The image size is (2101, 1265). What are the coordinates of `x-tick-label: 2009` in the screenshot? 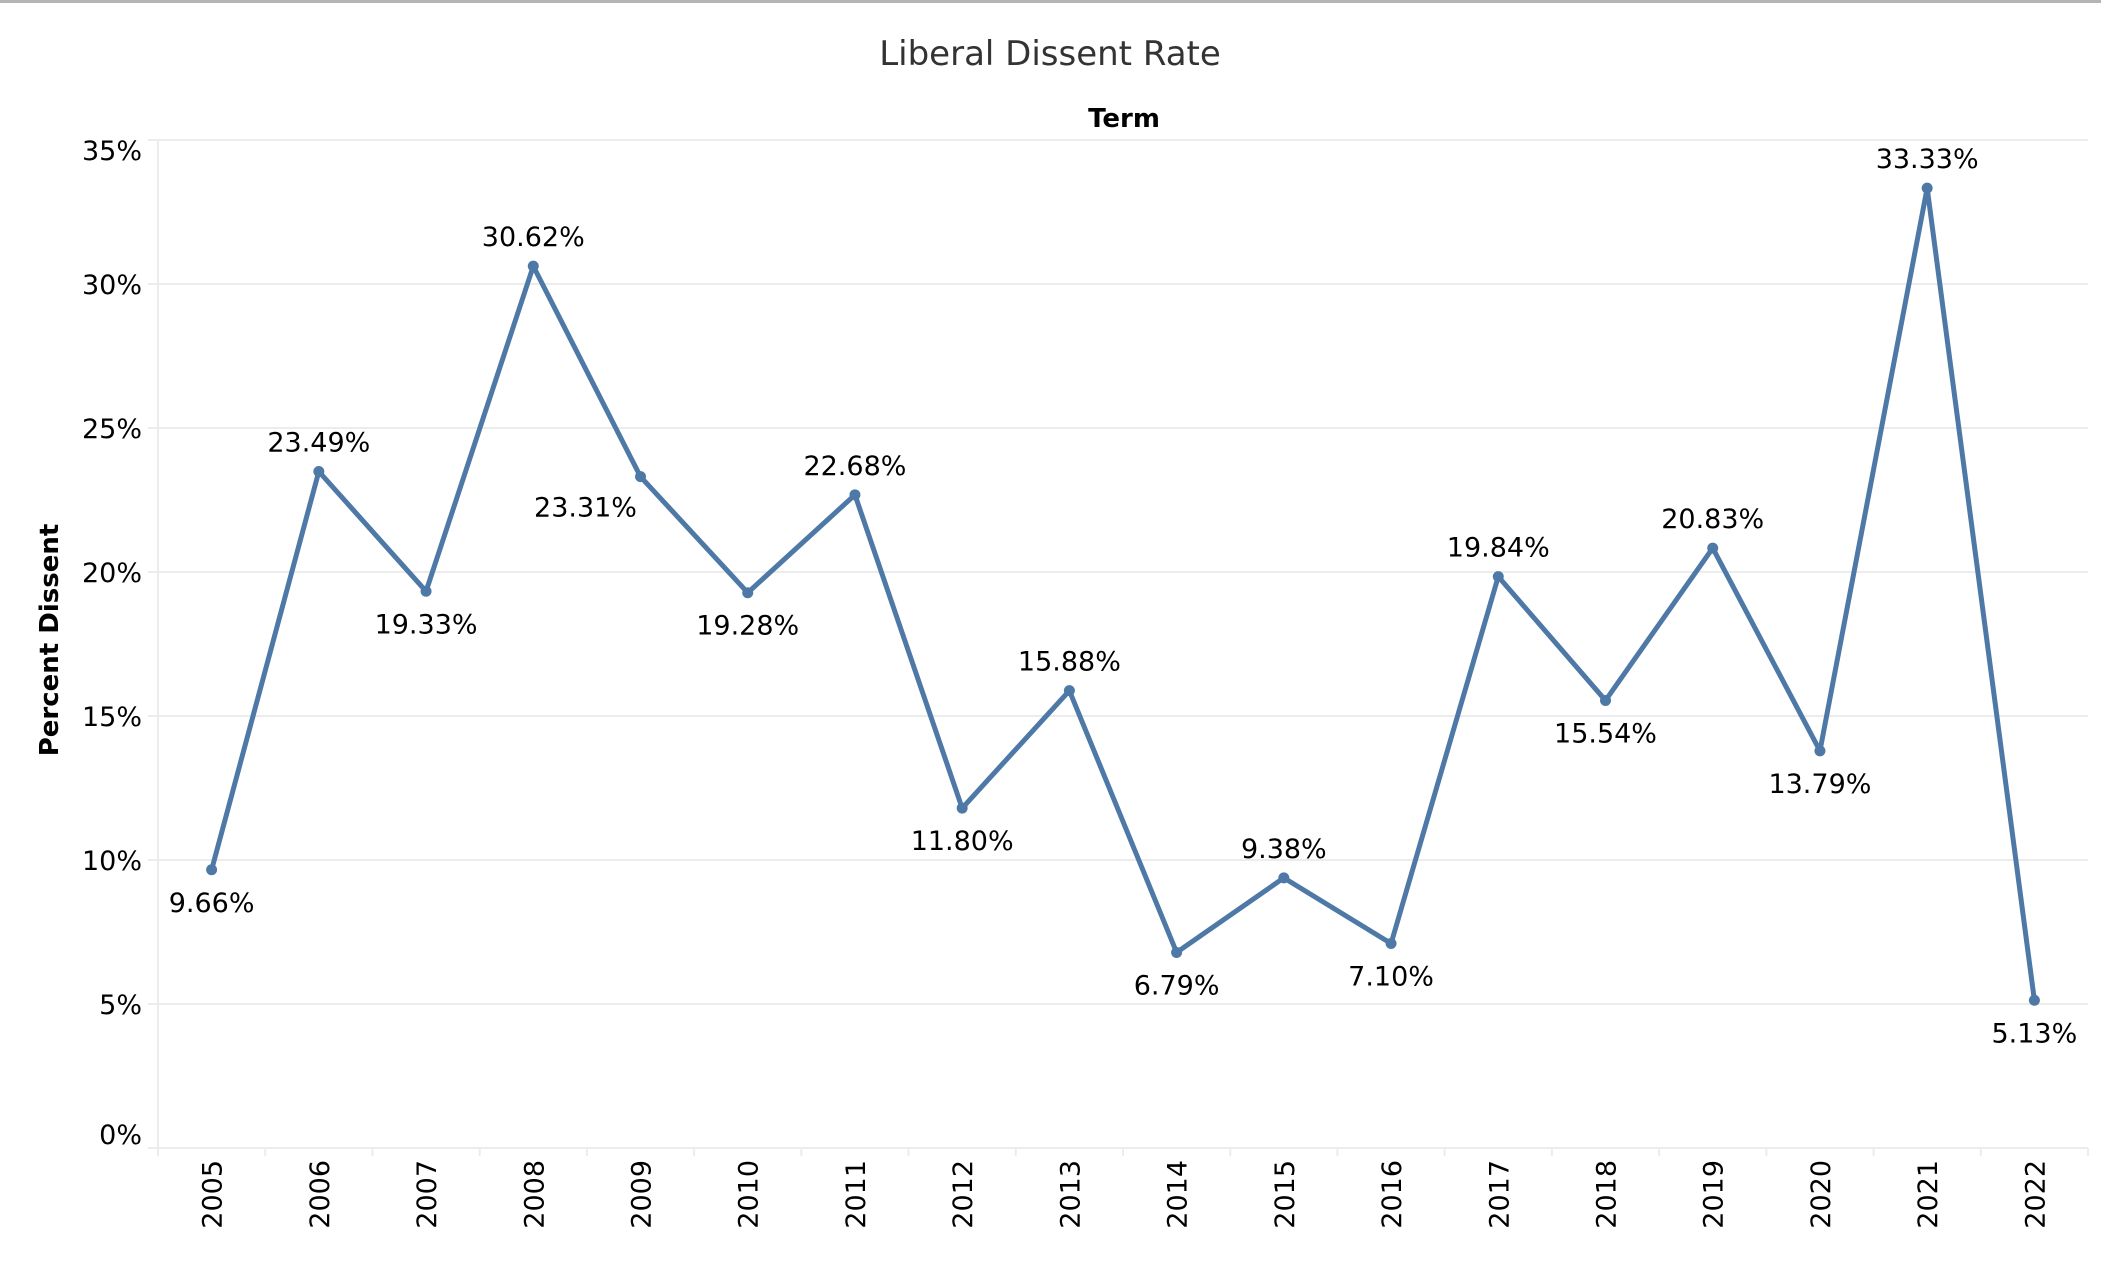 It's located at (642, 1194).